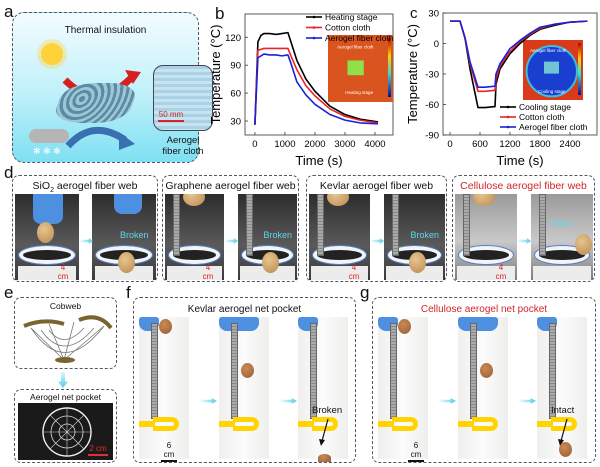 The image size is (600, 467). What do you see at coordinates (63, 380) in the screenshot?
I see `down-arrow-icon` at bounding box center [63, 380].